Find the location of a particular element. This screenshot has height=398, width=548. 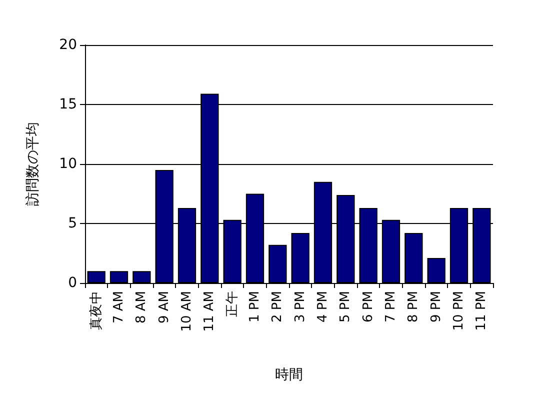

x-tick-label: 11 PM is located at coordinates (482, 311).